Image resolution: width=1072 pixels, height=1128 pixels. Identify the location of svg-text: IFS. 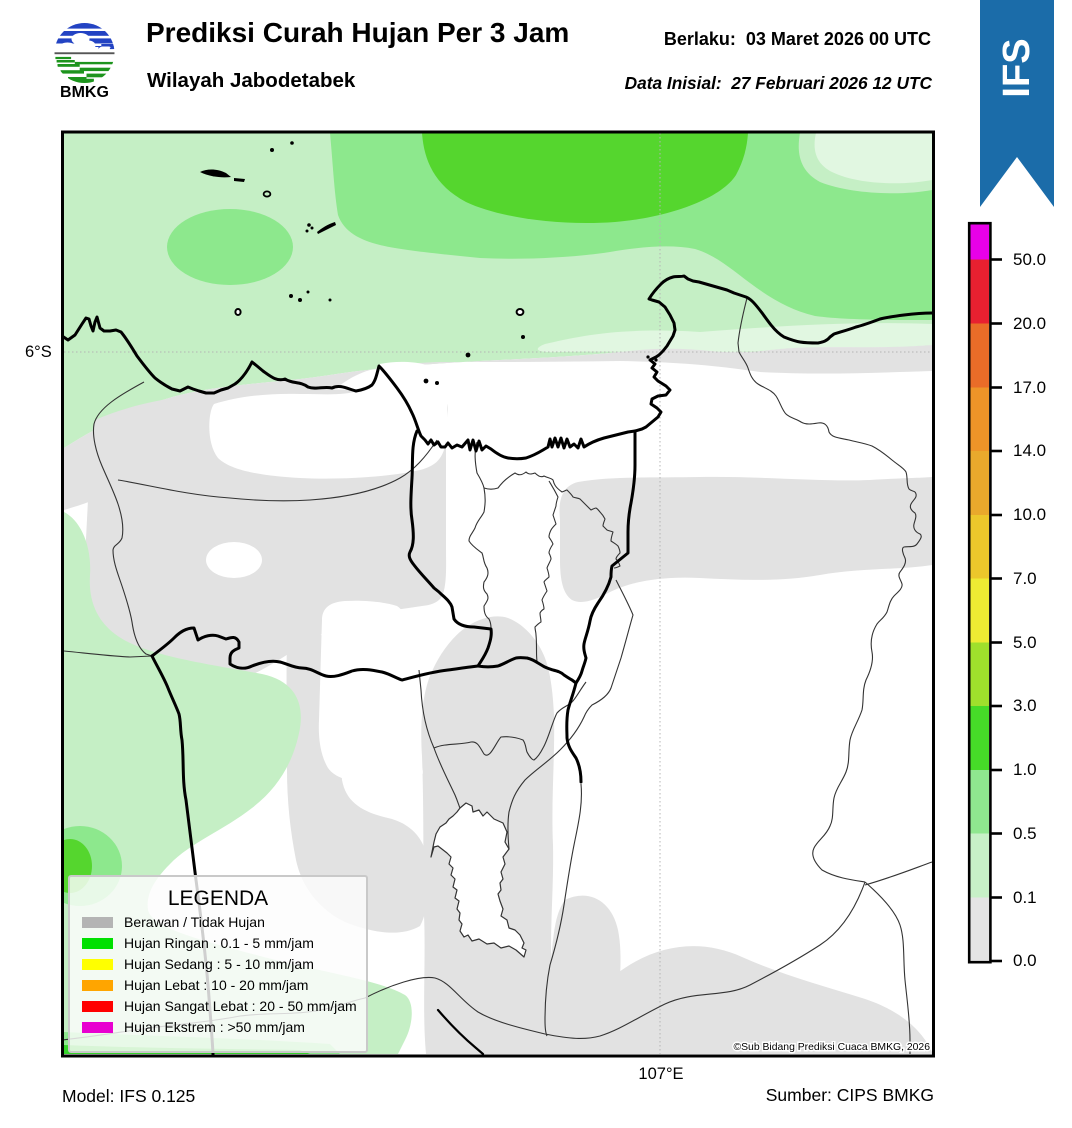
(1017, 67).